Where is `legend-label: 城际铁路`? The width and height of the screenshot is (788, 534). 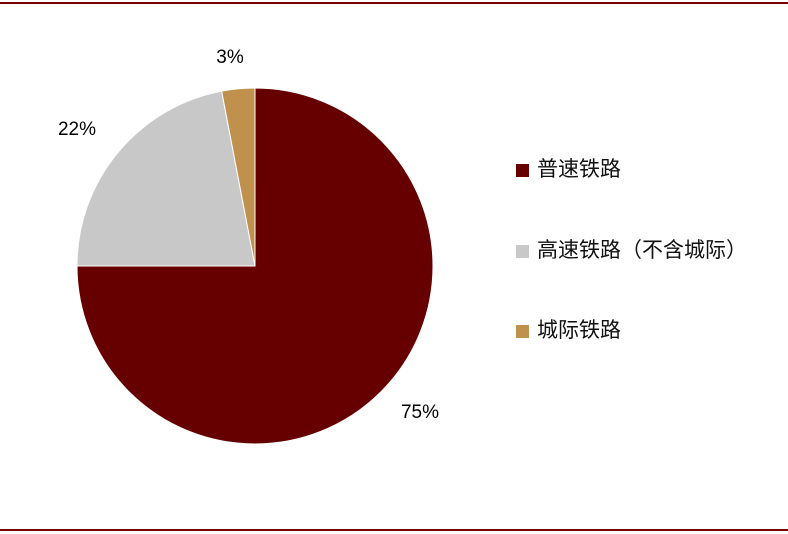
legend-label: 城际铁路 is located at coordinates (579, 330).